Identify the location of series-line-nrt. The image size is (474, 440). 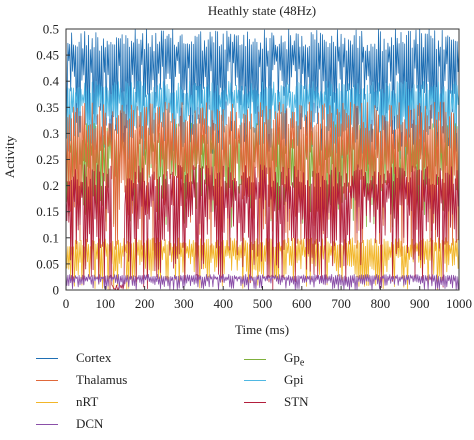
(262, 263).